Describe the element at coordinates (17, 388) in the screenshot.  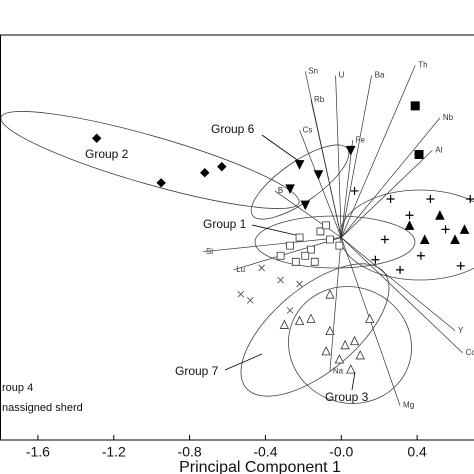
I see `legend-label: roup 4` at that location.